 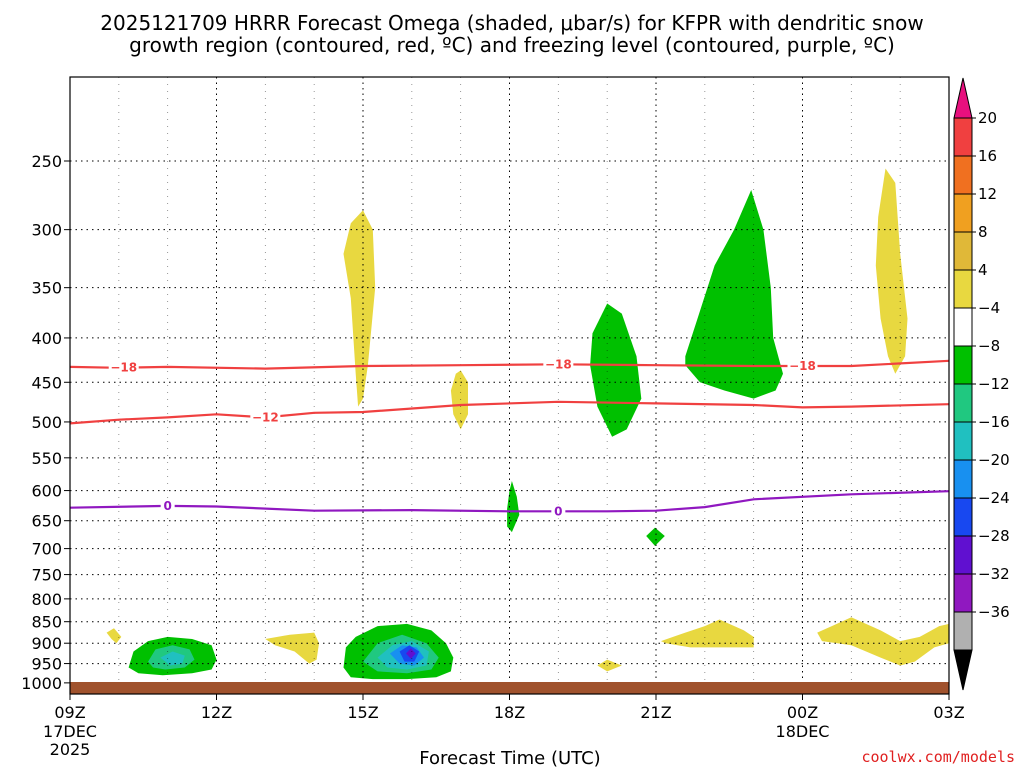 I want to click on y-tick-label: 350, so click(x=46, y=288).